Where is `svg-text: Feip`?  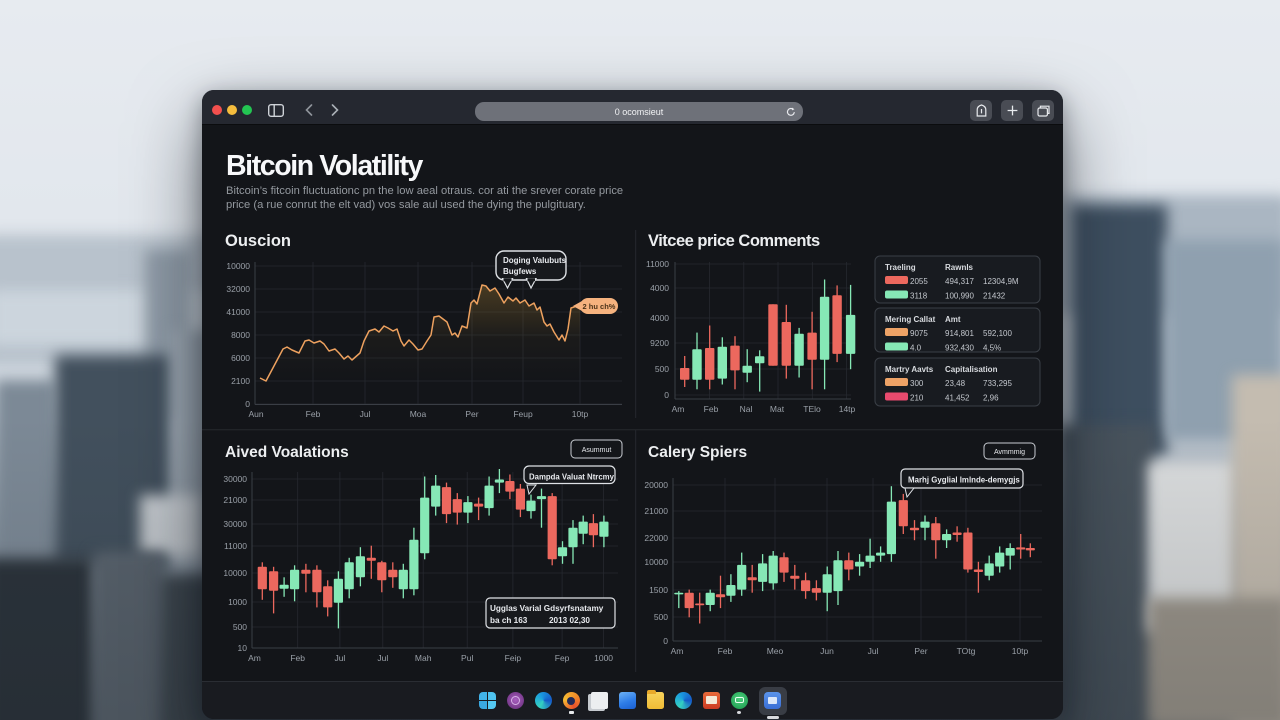 svg-text: Feip is located at coordinates (513, 658).